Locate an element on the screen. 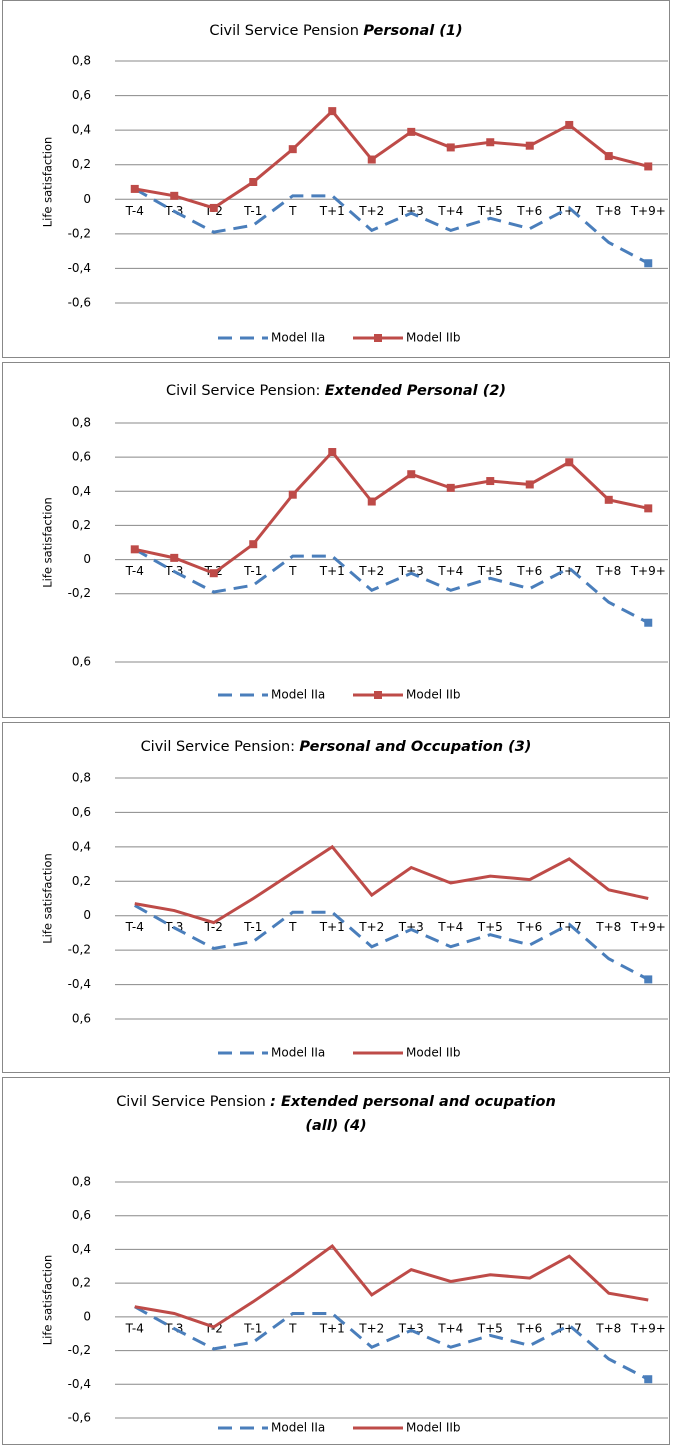 The width and height of the screenshot is (675, 1445). legend-label: Model IIb is located at coordinates (433, 1428).